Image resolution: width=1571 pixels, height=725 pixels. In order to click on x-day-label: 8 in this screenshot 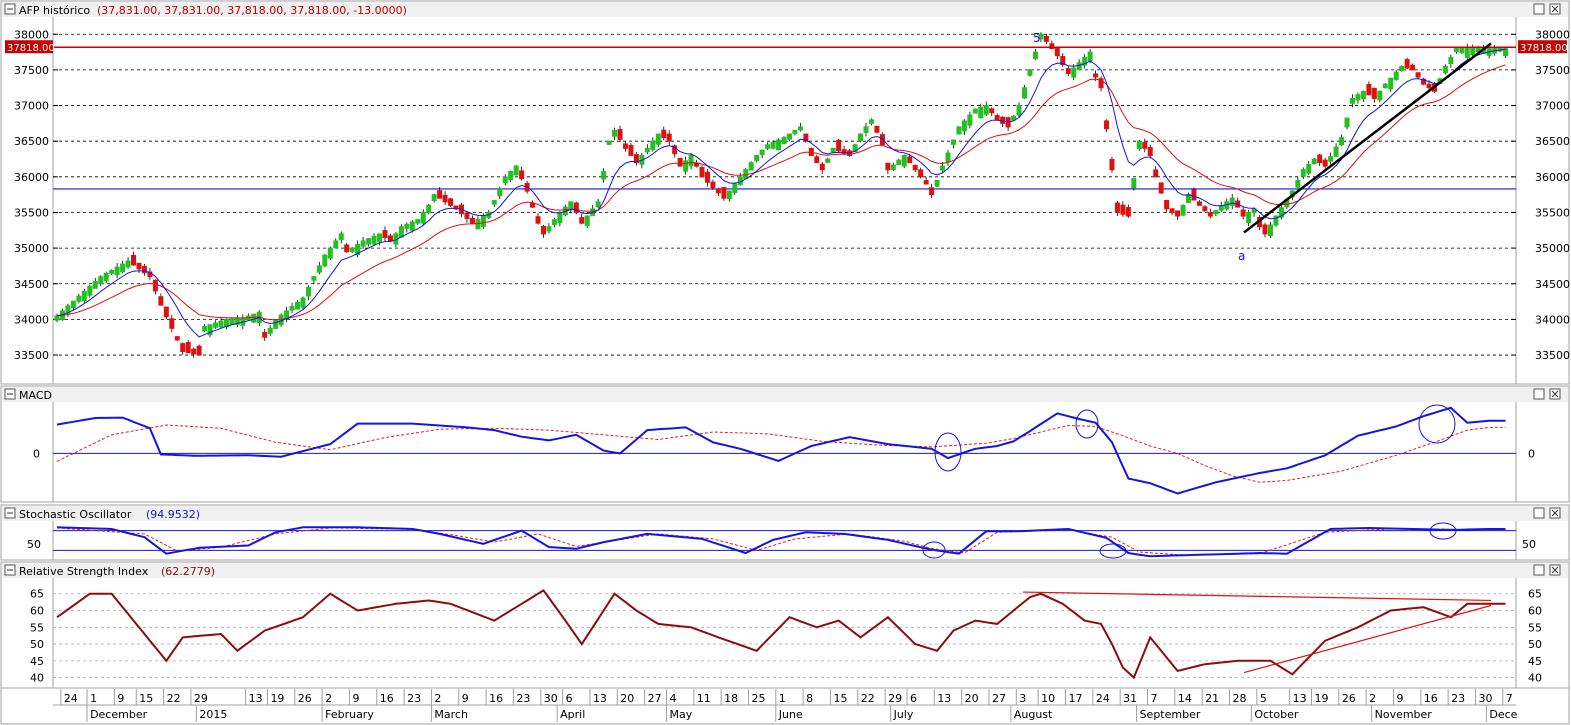, I will do `click(809, 698)`.